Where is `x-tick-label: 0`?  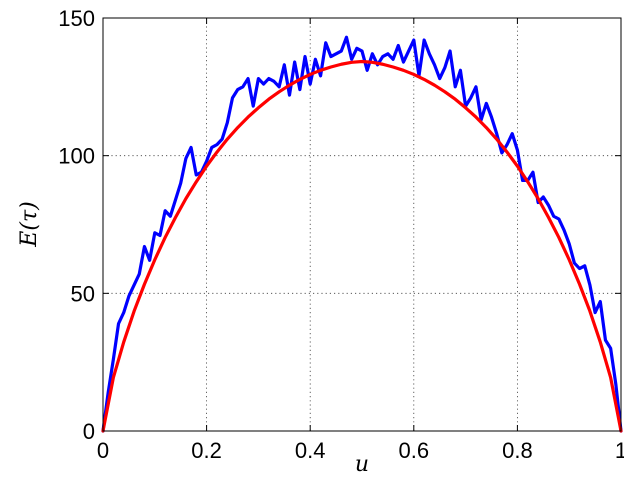
x-tick-label: 0 is located at coordinates (103, 450).